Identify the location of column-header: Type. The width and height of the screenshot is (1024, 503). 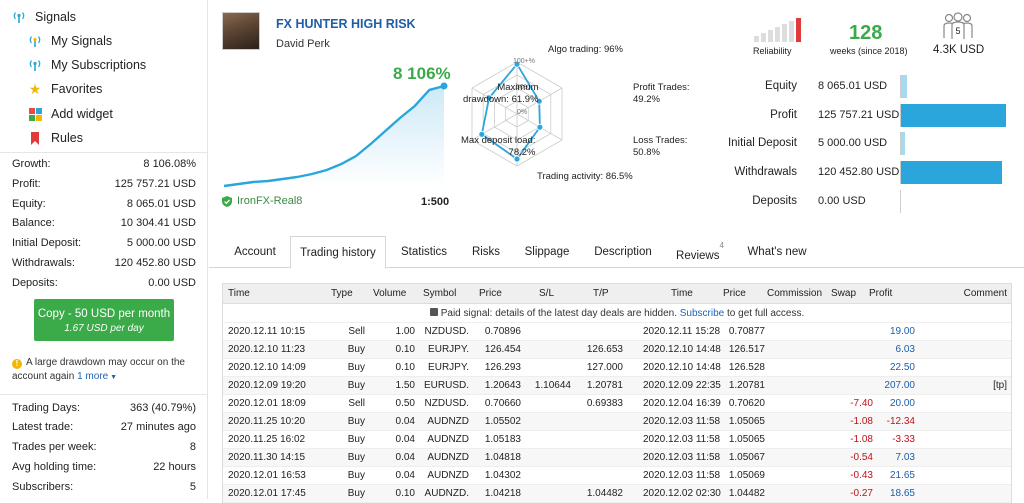
(342, 293).